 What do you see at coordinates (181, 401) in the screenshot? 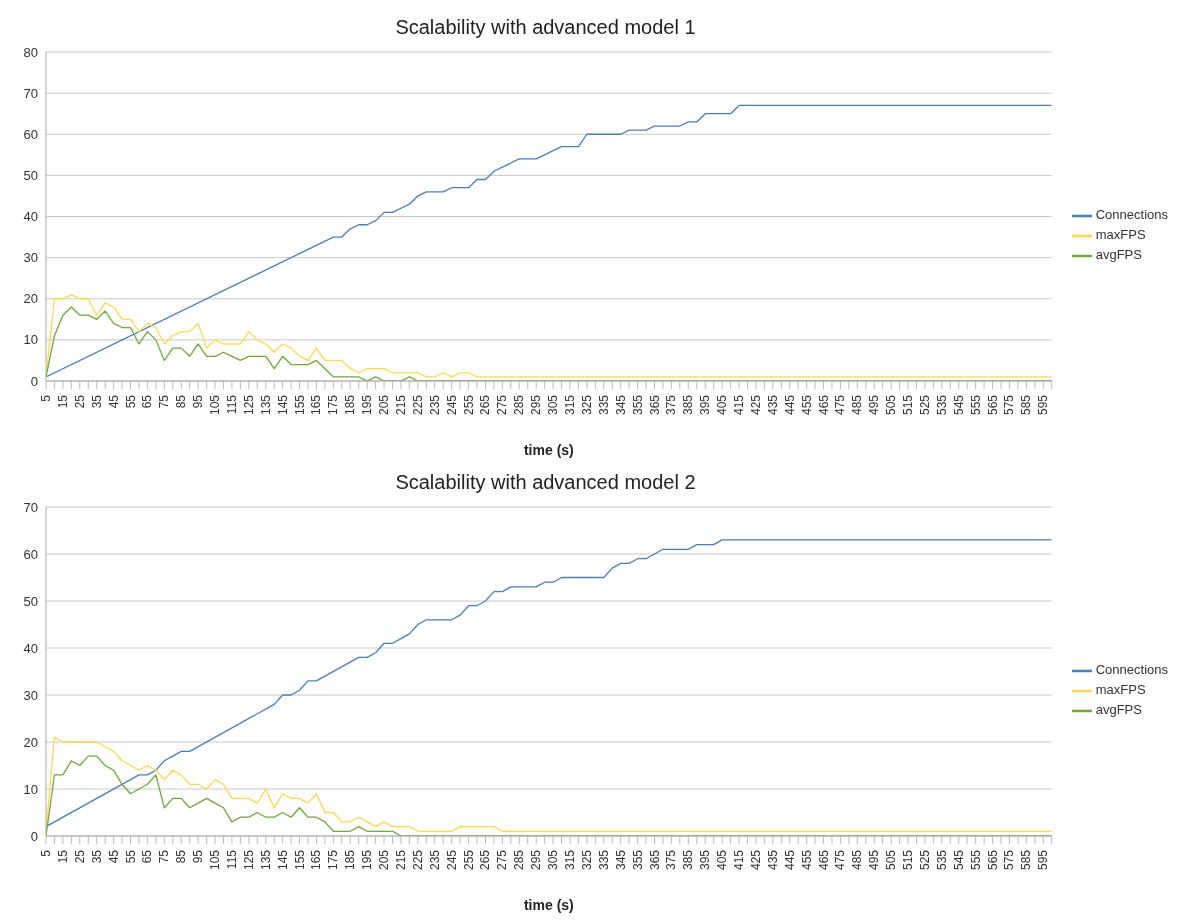
I see `x-tick-label: 85` at bounding box center [181, 401].